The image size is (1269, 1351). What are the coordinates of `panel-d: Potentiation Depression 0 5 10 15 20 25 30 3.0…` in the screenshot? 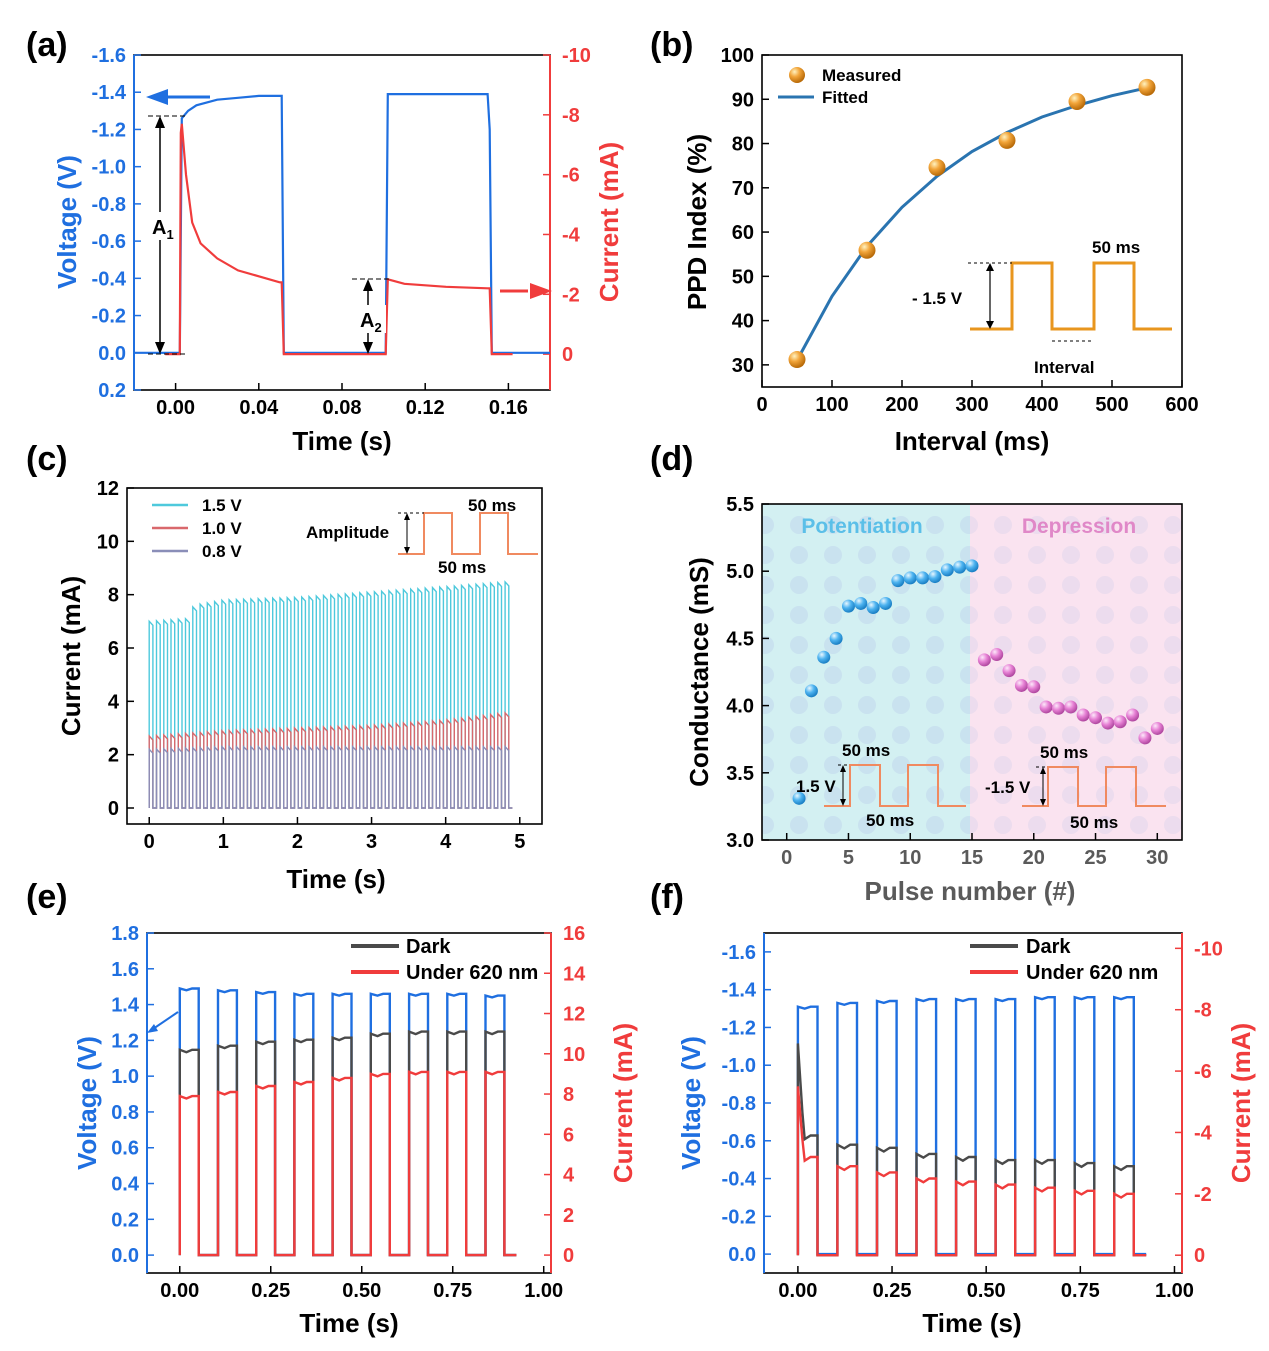 It's located at (933, 700).